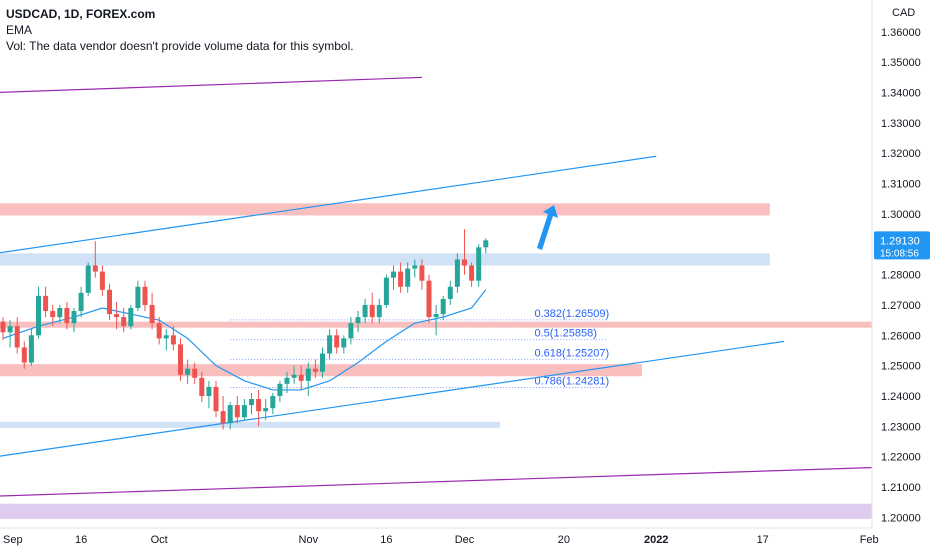 Image resolution: width=932 pixels, height=550 pixels. What do you see at coordinates (81, 14) in the screenshot?
I see `symbol-title: USDCAD, 1D, FOREX.com` at bounding box center [81, 14].